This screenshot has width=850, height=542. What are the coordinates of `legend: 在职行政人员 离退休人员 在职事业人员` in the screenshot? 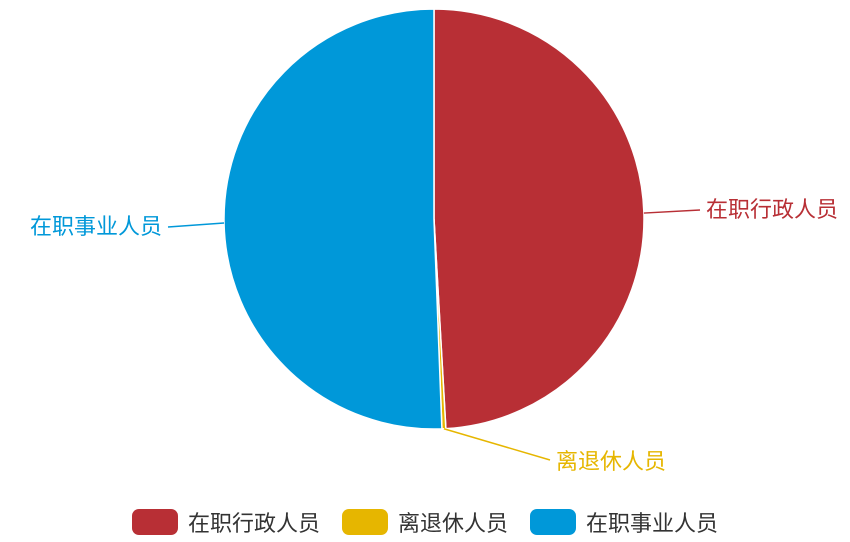 It's located at (425, 522).